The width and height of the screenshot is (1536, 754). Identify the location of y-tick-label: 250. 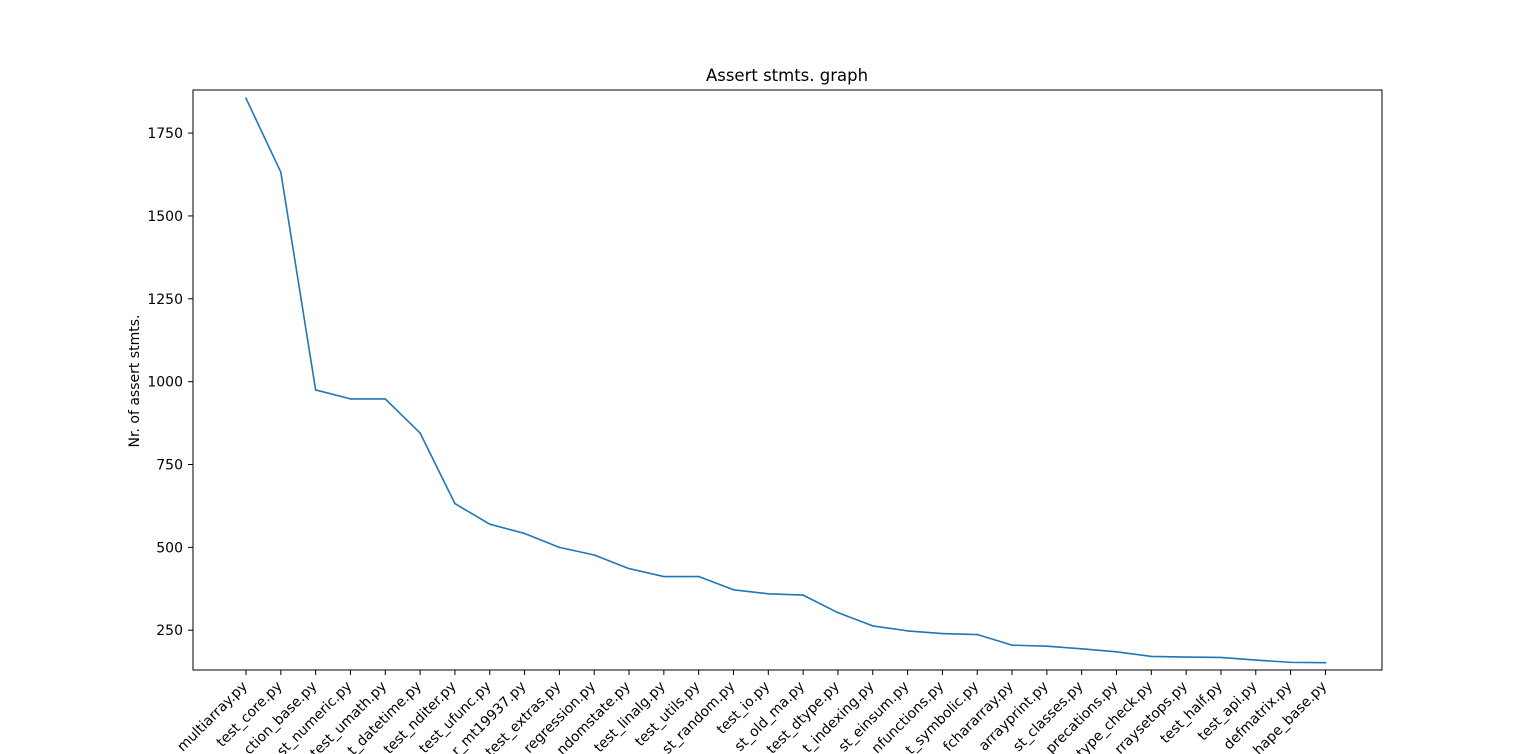
(169, 631).